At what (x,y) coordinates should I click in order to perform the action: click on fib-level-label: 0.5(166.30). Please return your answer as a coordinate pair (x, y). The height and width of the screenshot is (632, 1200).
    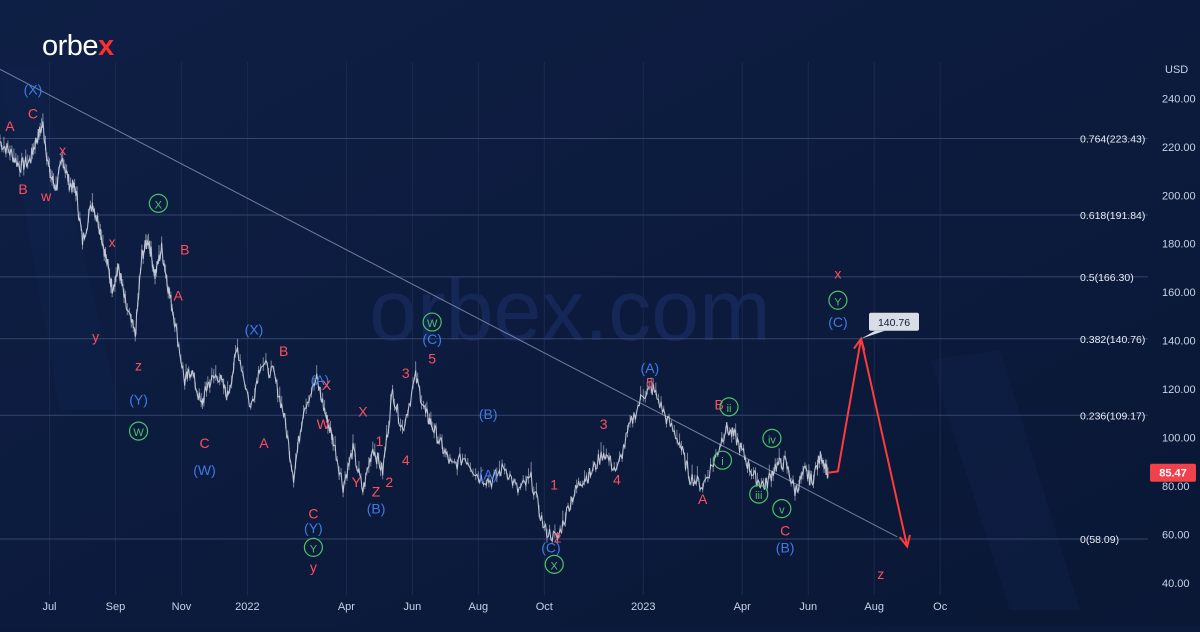
    Looking at the image, I should click on (1107, 278).